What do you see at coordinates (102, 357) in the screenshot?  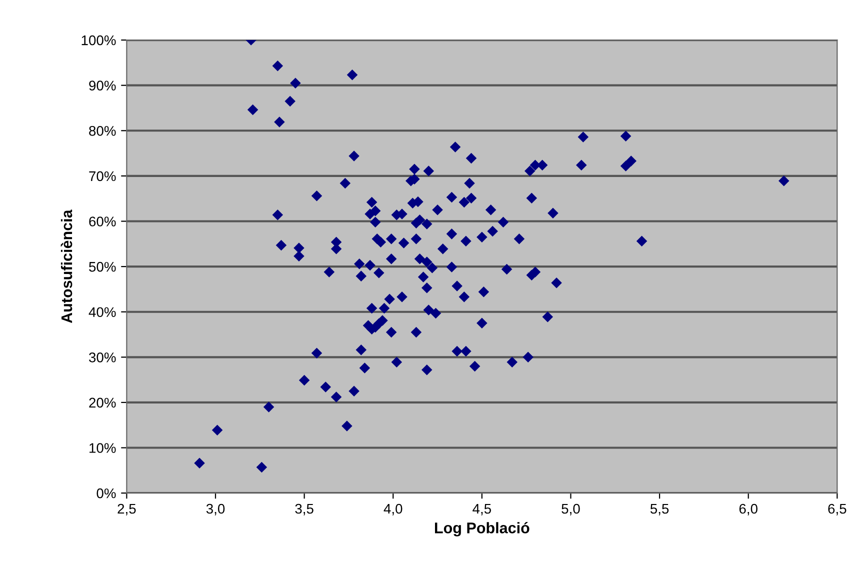 I see `y-tick-label: 30%` at bounding box center [102, 357].